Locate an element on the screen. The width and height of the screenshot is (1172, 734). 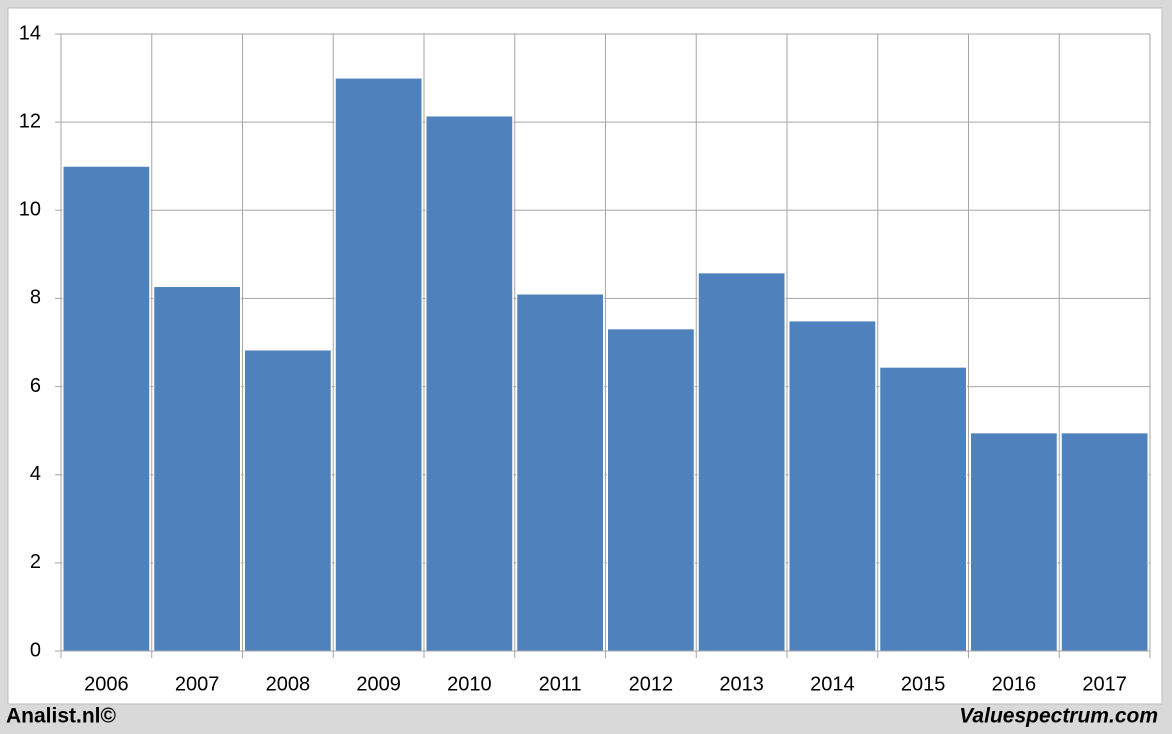
y-tick-label: 14 is located at coordinates (30, 33).